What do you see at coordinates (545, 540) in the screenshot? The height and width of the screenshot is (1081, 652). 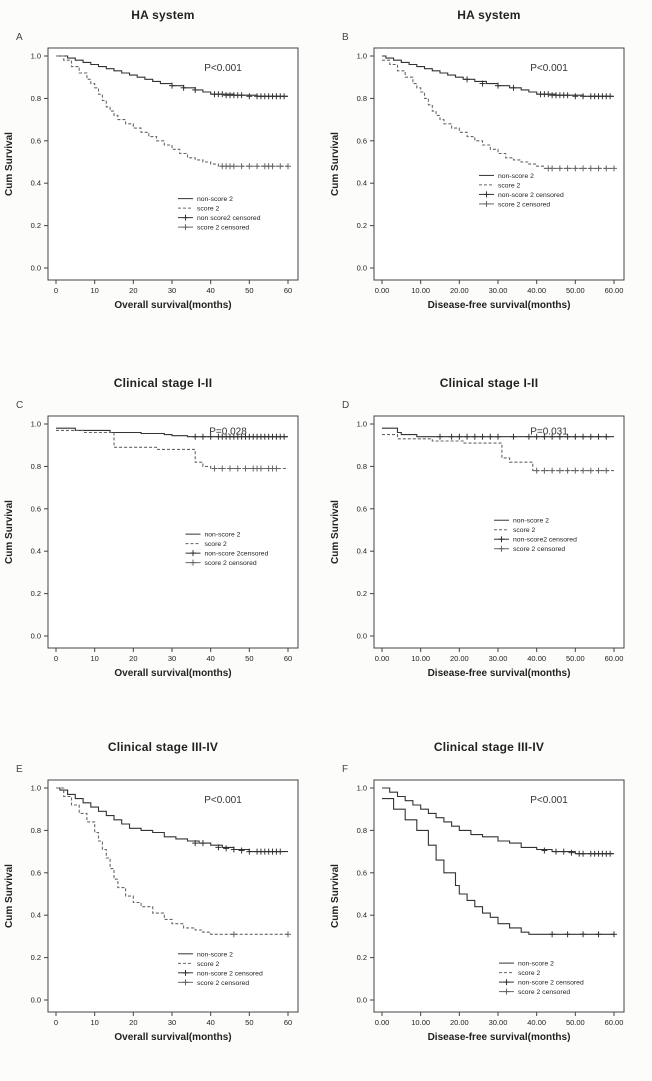 I see `svg-text: non-score2 censored` at bounding box center [545, 540].